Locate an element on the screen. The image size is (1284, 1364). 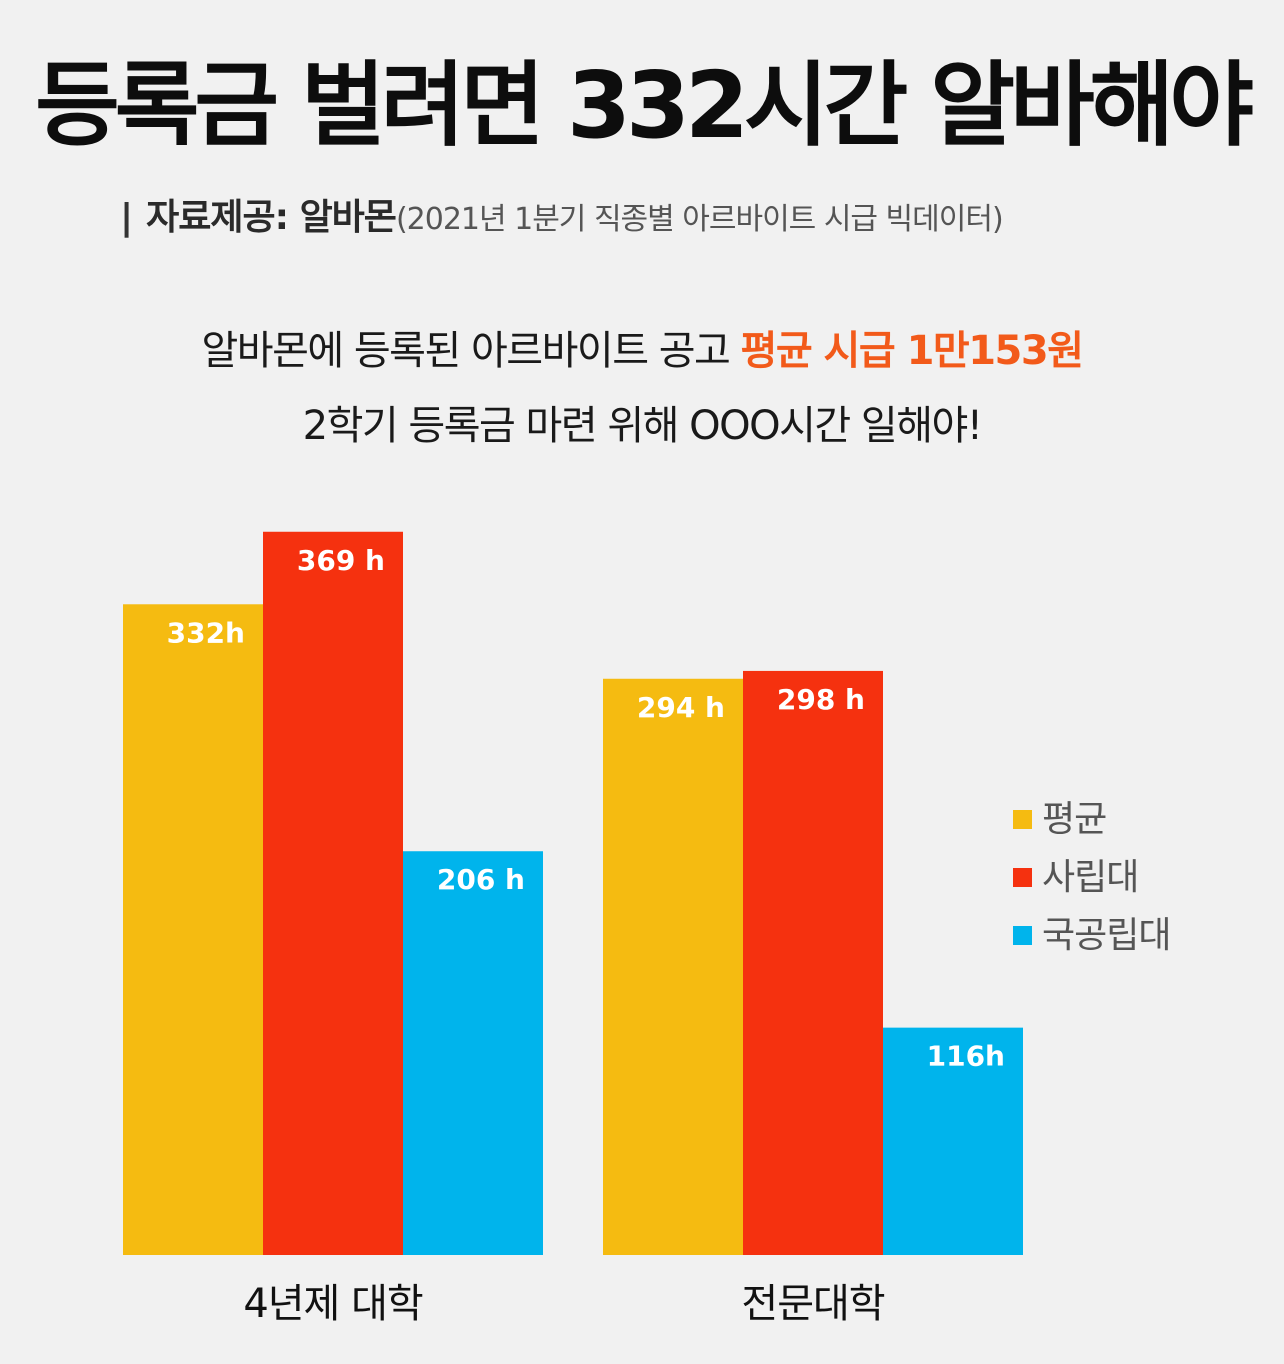
bar-public-college is located at coordinates (953, 1141).